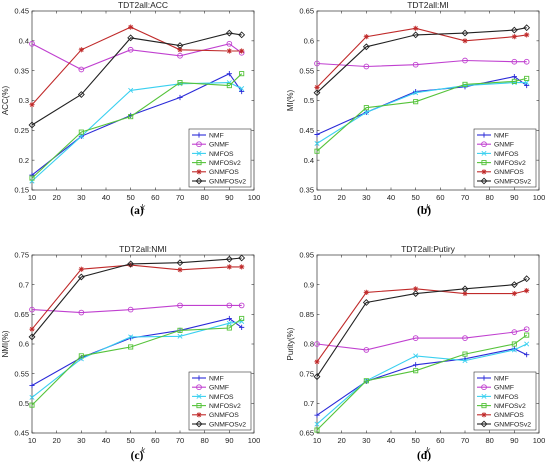 This screenshot has width=550, height=469. I want to click on legend-label: GNMFOSv2, so click(512, 181).